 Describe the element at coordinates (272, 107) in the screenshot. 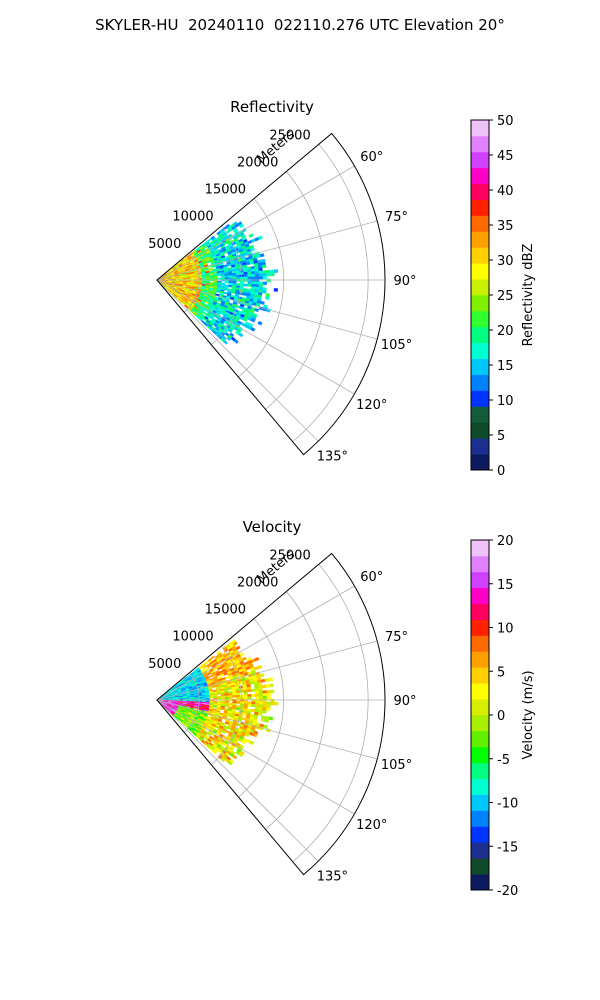

I see `panel-title: Reflectivity` at that location.